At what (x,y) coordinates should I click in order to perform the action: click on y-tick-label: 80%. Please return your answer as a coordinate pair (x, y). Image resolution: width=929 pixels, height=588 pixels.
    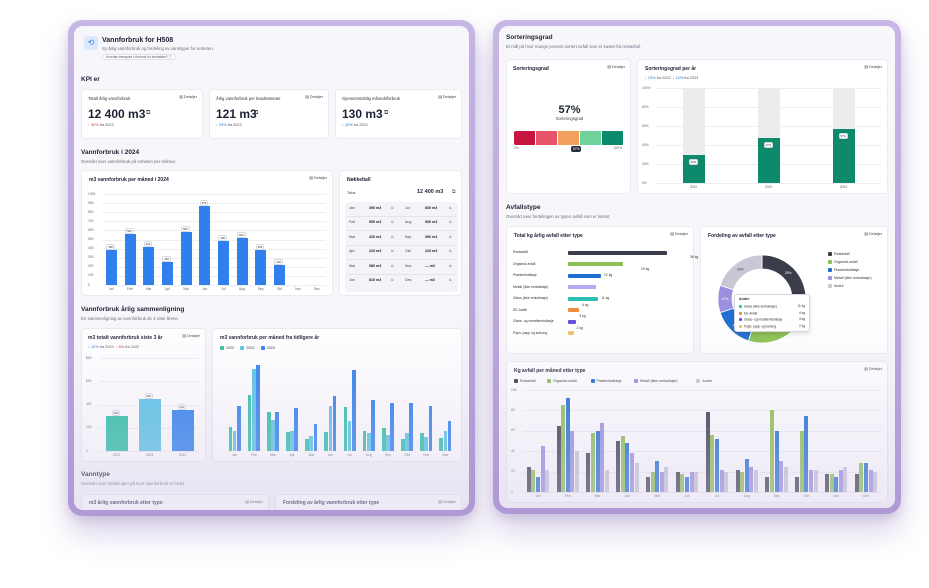
    Looking at the image, I should click on (645, 106).